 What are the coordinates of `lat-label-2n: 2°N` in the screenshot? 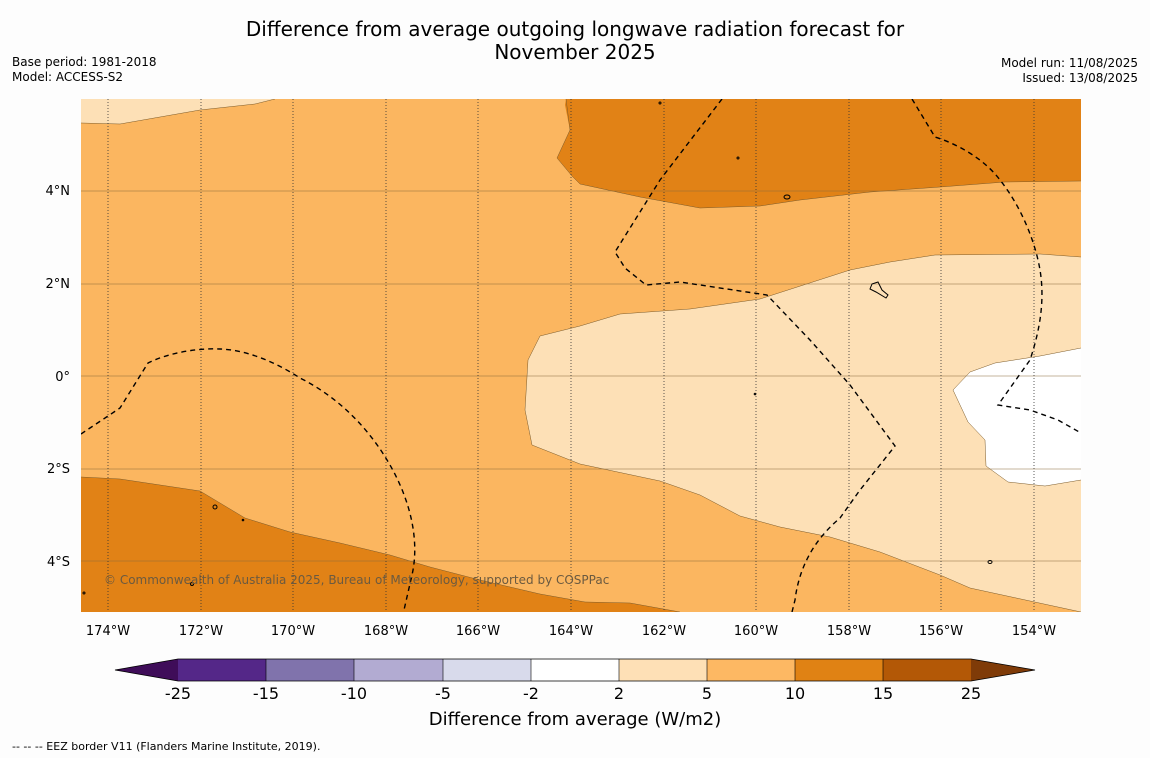 It's located at (58, 284).